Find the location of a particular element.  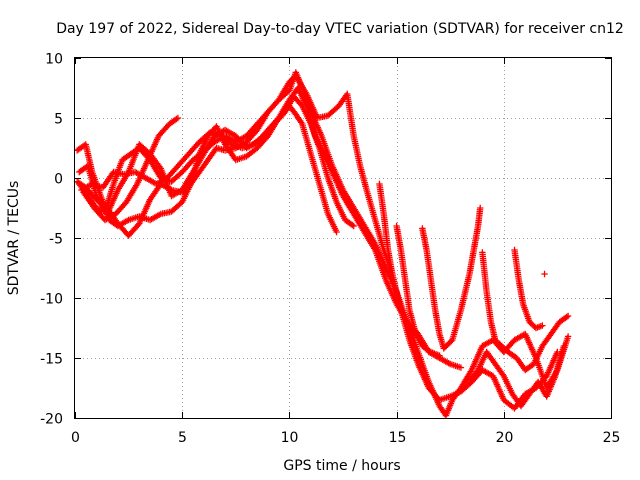

y-tick-label: 0 is located at coordinates (58, 180).